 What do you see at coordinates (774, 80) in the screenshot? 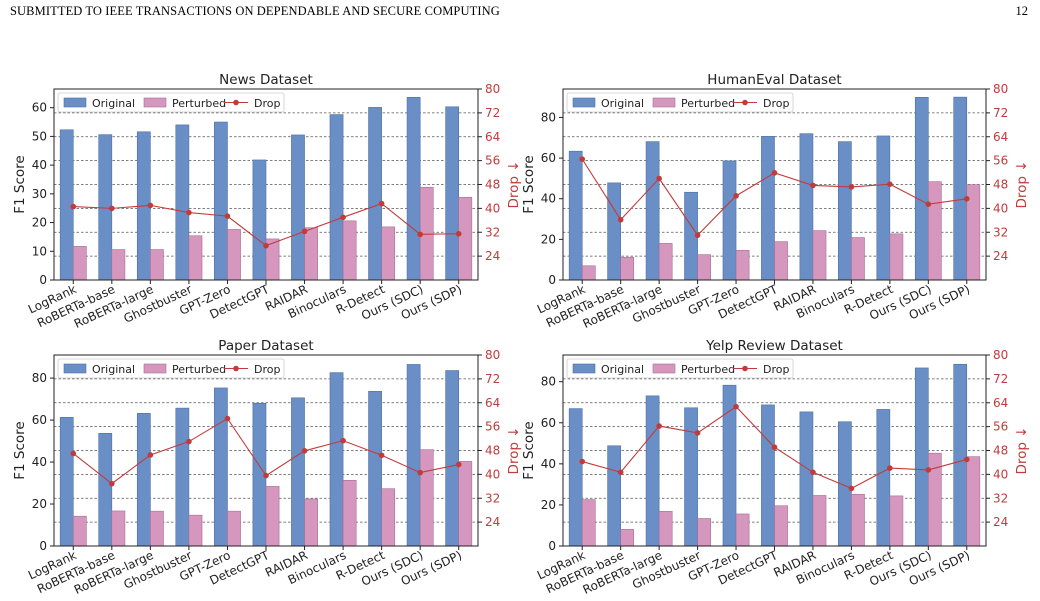
I see `chart-title: HumanEval Dataset` at bounding box center [774, 80].